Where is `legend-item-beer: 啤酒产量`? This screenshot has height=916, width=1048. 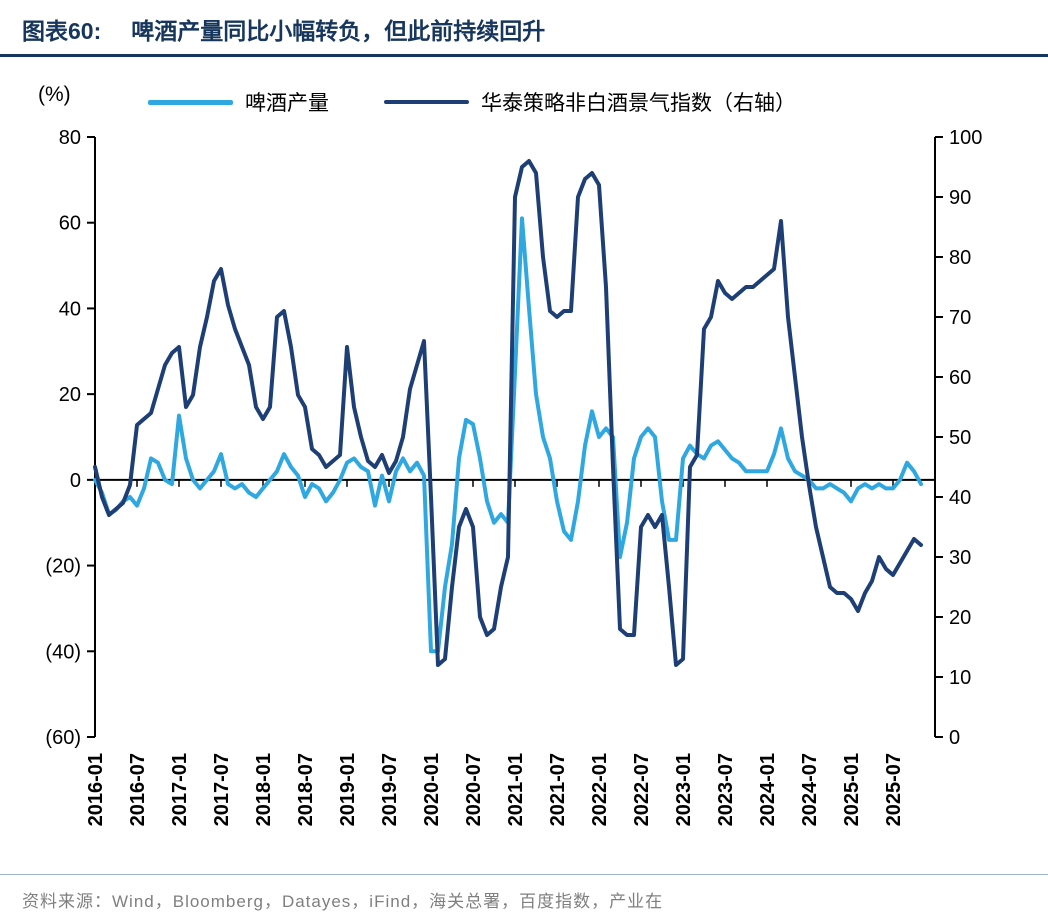 legend-item-beer: 啤酒产量 is located at coordinates (238, 102).